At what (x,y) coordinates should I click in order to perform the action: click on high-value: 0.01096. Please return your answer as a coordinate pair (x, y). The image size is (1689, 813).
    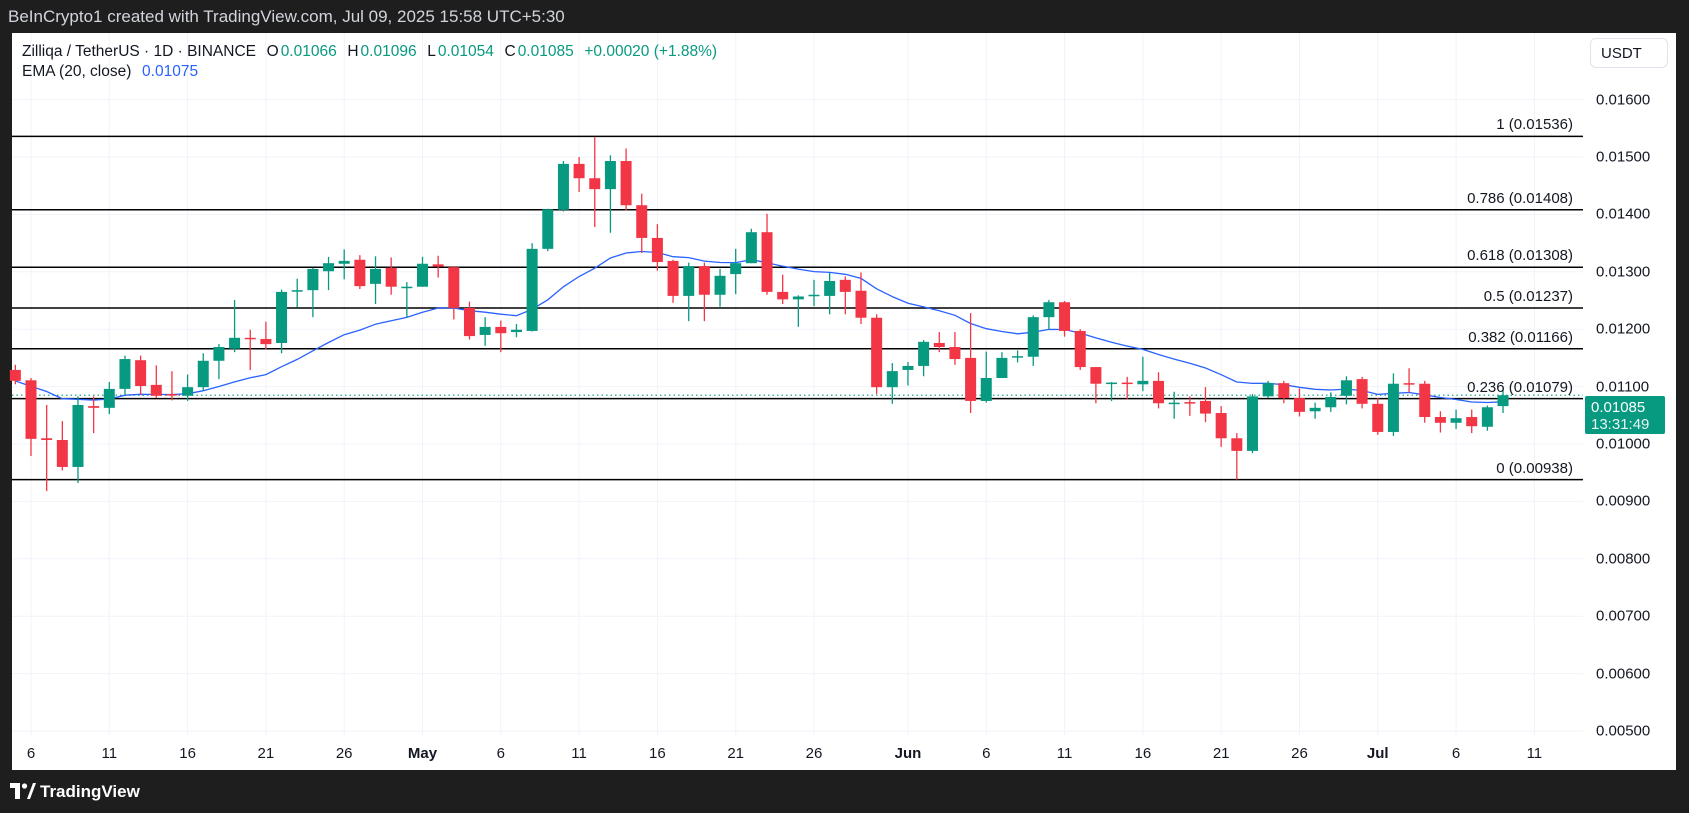
    Looking at the image, I should click on (388, 51).